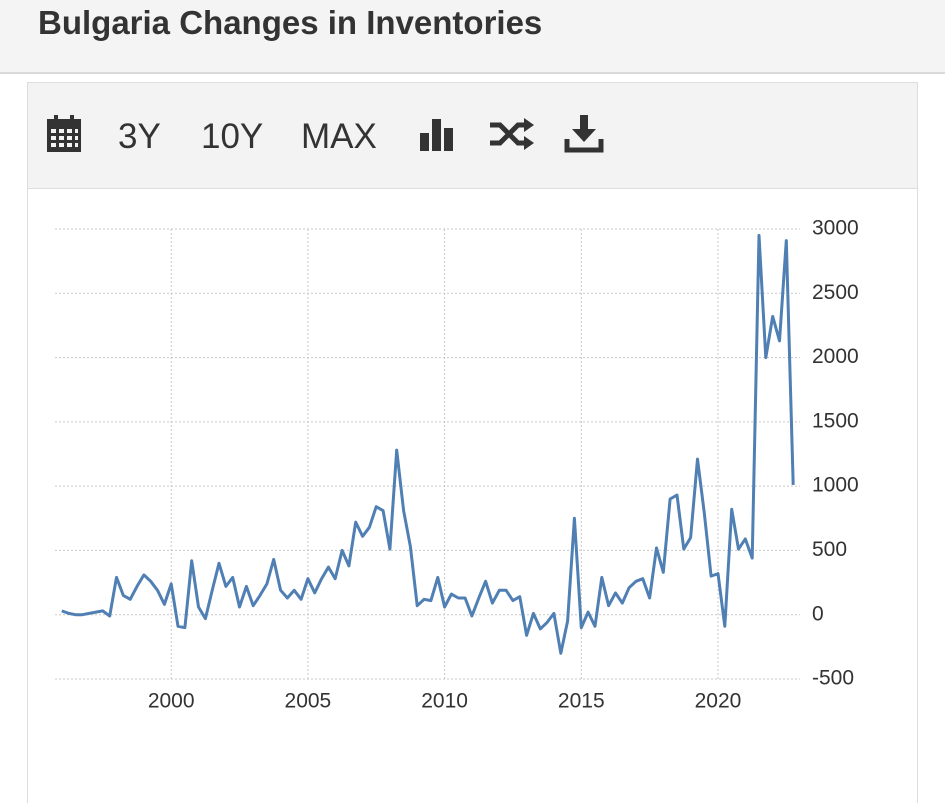 The height and width of the screenshot is (803, 945). I want to click on x-tick-label: 2015, so click(581, 701).